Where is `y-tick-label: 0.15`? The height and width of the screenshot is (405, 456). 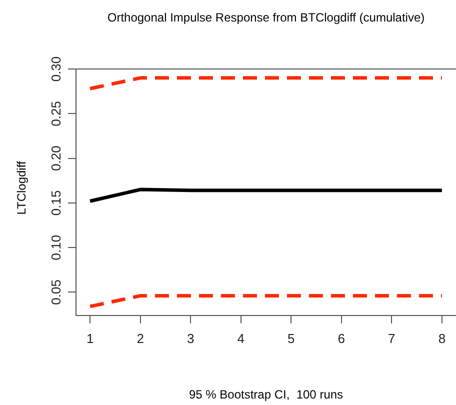
y-tick-label: 0.15 is located at coordinates (56, 203).